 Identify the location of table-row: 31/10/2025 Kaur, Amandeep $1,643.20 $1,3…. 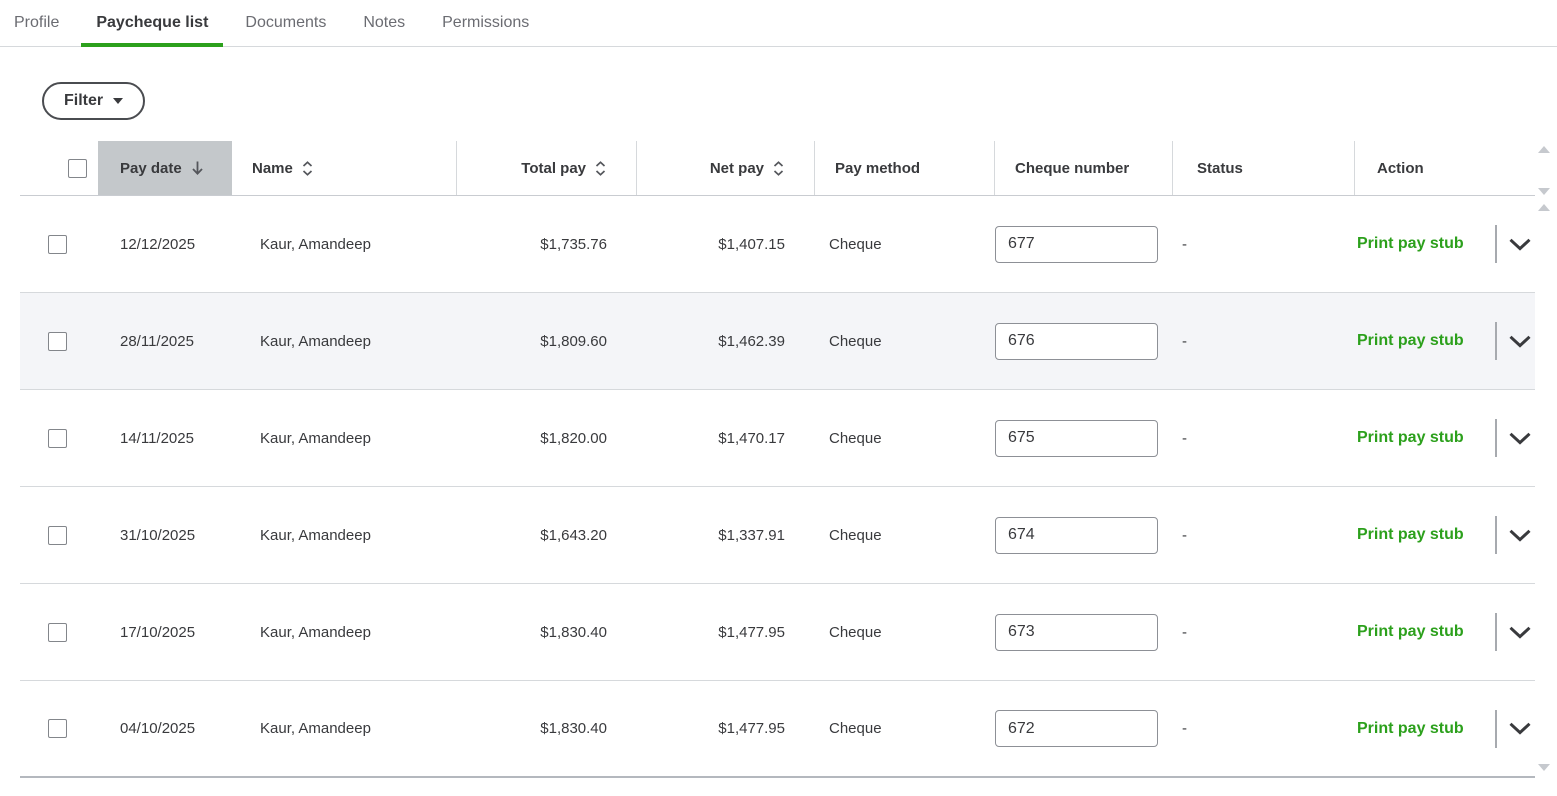
(777, 535).